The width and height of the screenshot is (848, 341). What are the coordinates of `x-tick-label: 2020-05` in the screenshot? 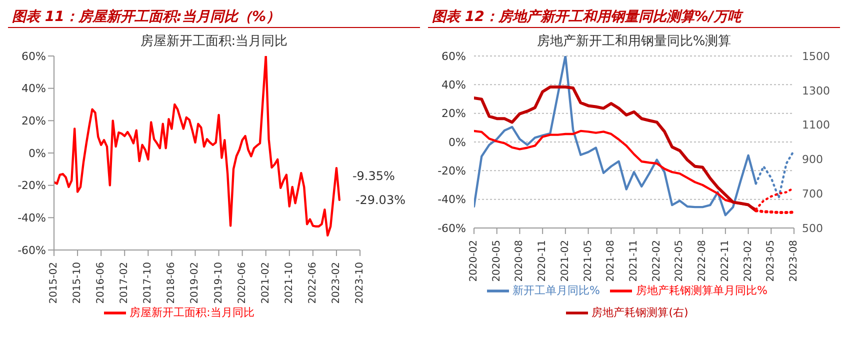 It's located at (496, 261).